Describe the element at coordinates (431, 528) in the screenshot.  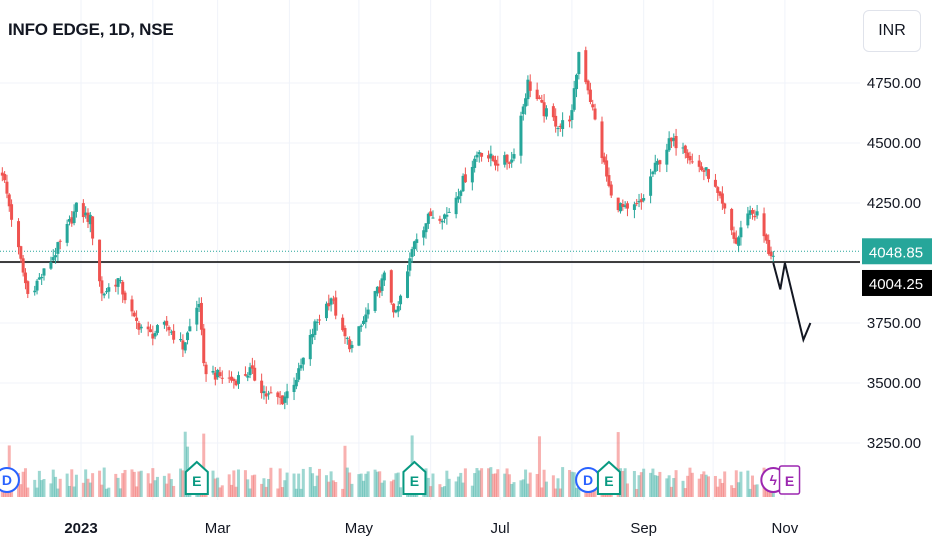
I see `time-axis: 2023 Mar May Jul Sep Nov` at that location.